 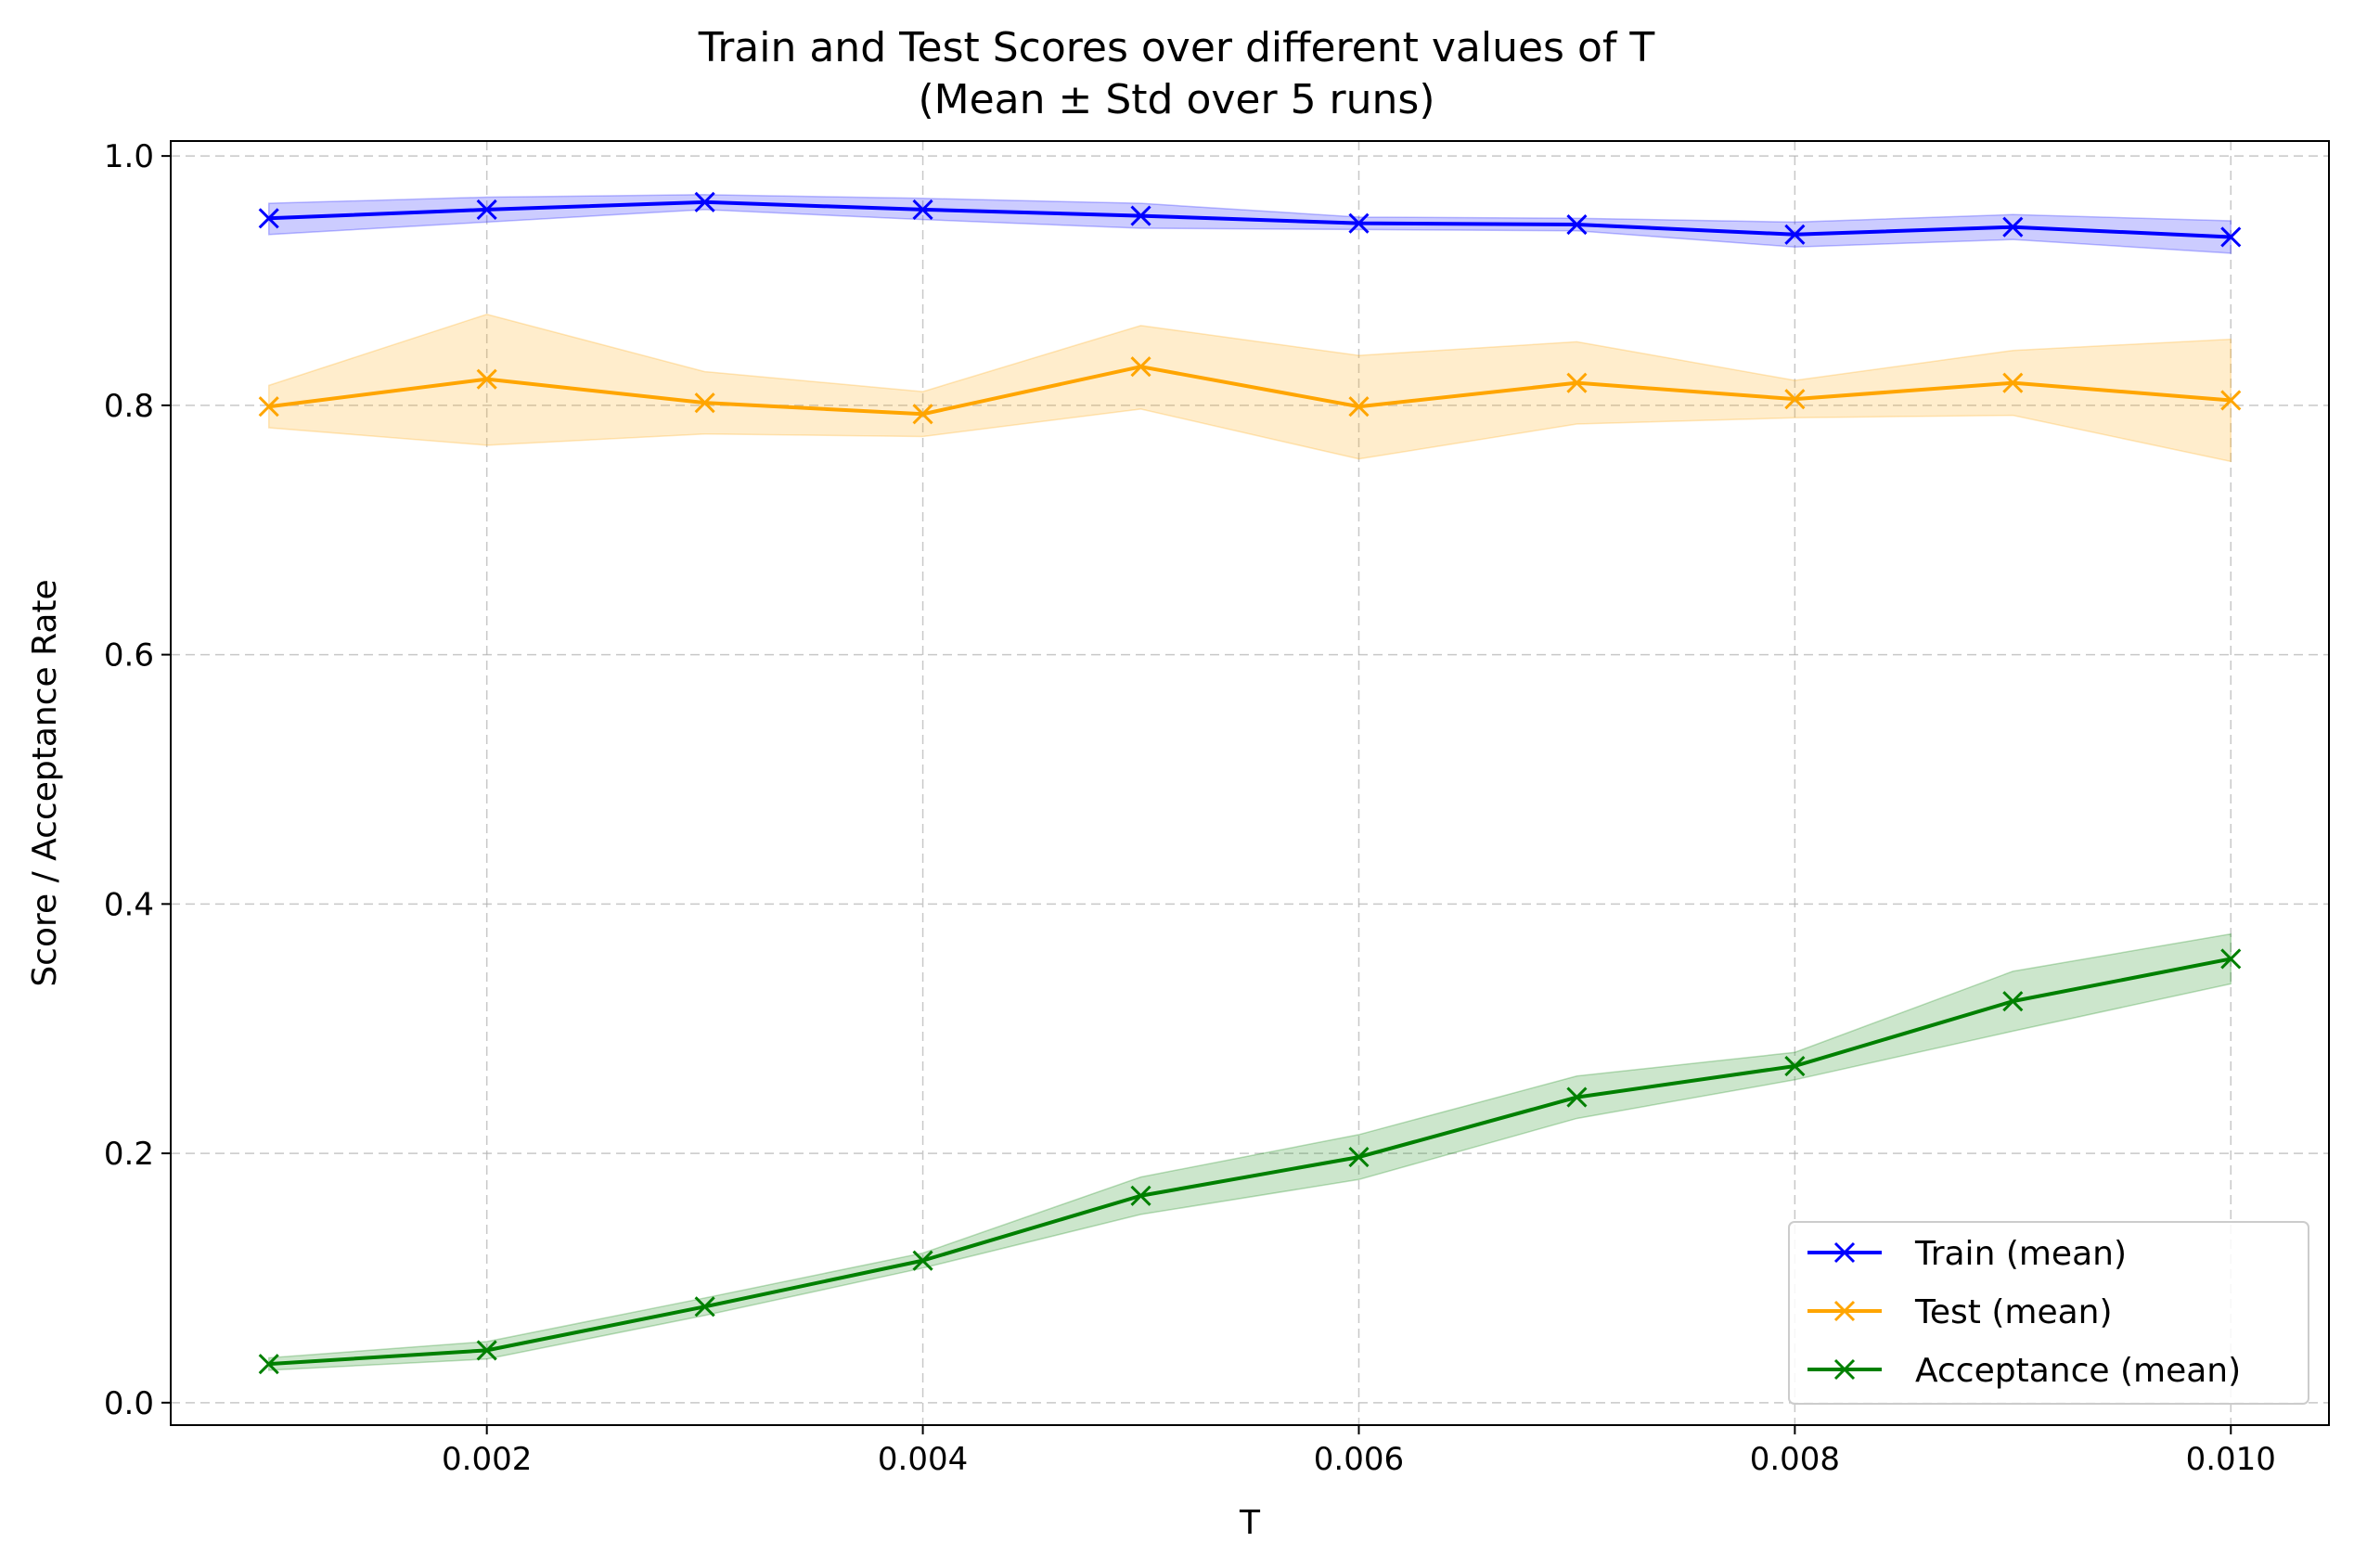 I want to click on y-tick-label-3: 0.6, so click(x=129, y=656).